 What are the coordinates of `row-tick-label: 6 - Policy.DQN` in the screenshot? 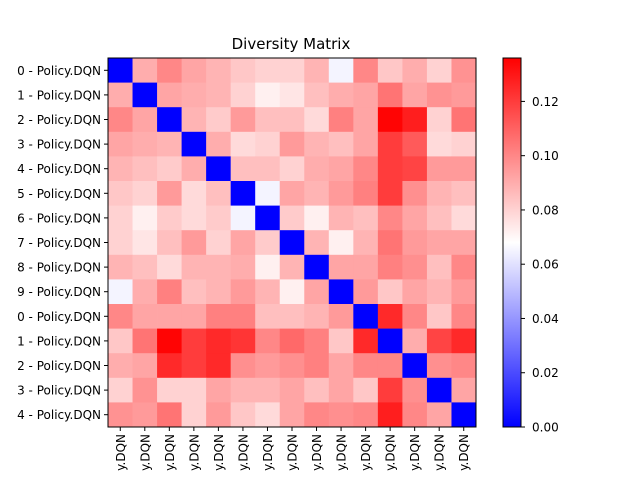 It's located at (59, 218).